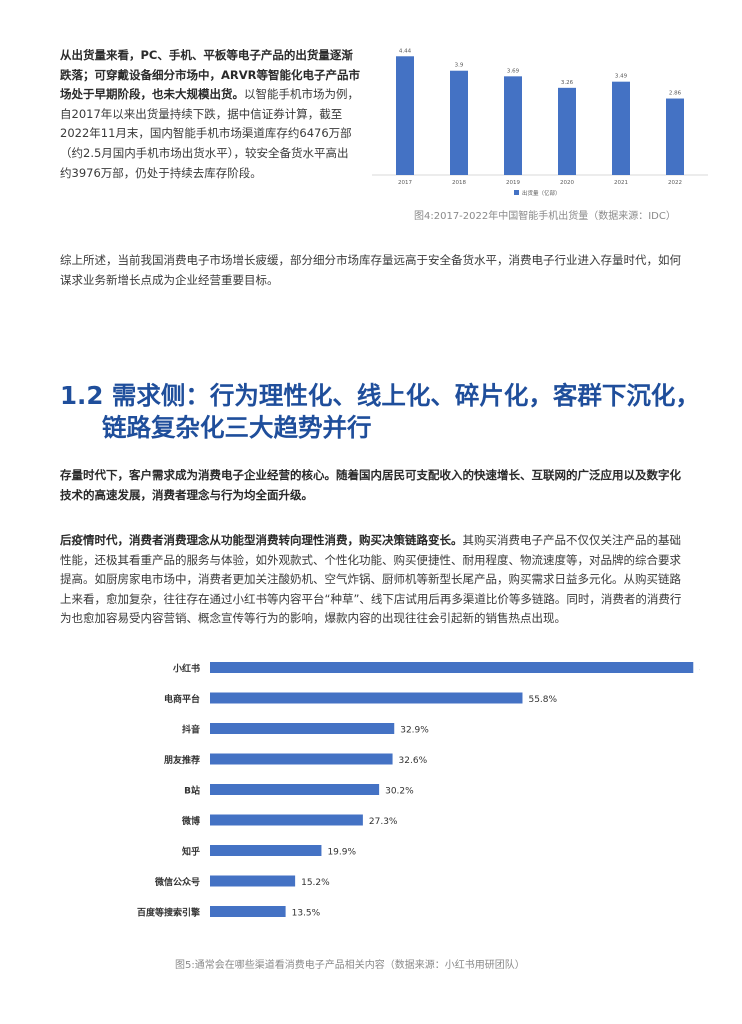 This screenshot has height=1024, width=742. What do you see at coordinates (542, 700) in the screenshot?
I see `data-label: 55.8%` at bounding box center [542, 700].